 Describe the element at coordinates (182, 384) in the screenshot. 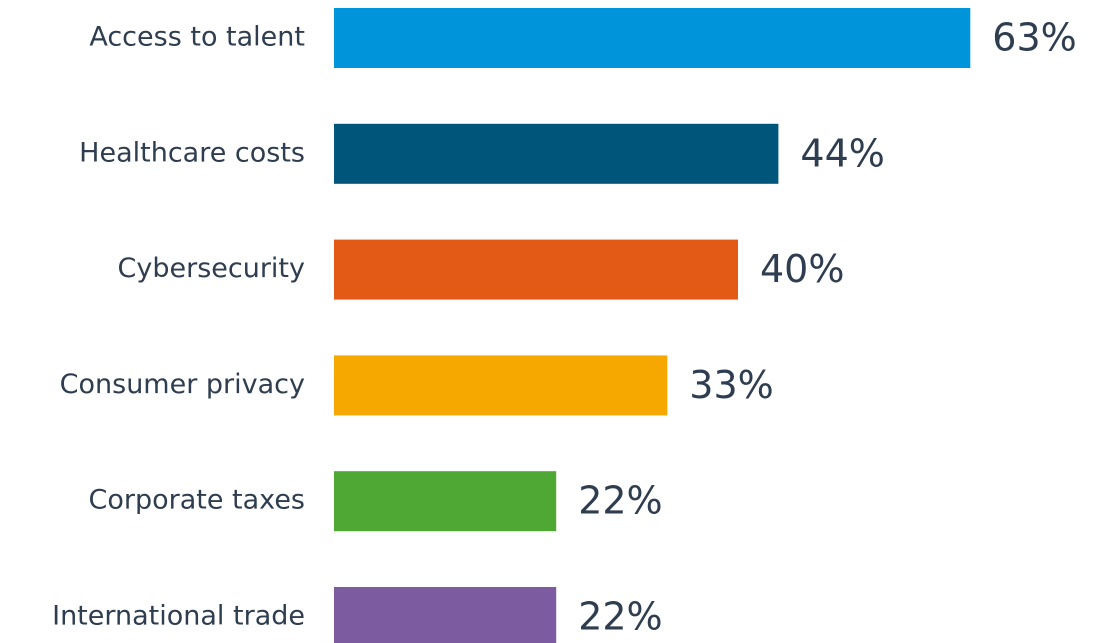

I see `category-label: Consumer privacy` at that location.